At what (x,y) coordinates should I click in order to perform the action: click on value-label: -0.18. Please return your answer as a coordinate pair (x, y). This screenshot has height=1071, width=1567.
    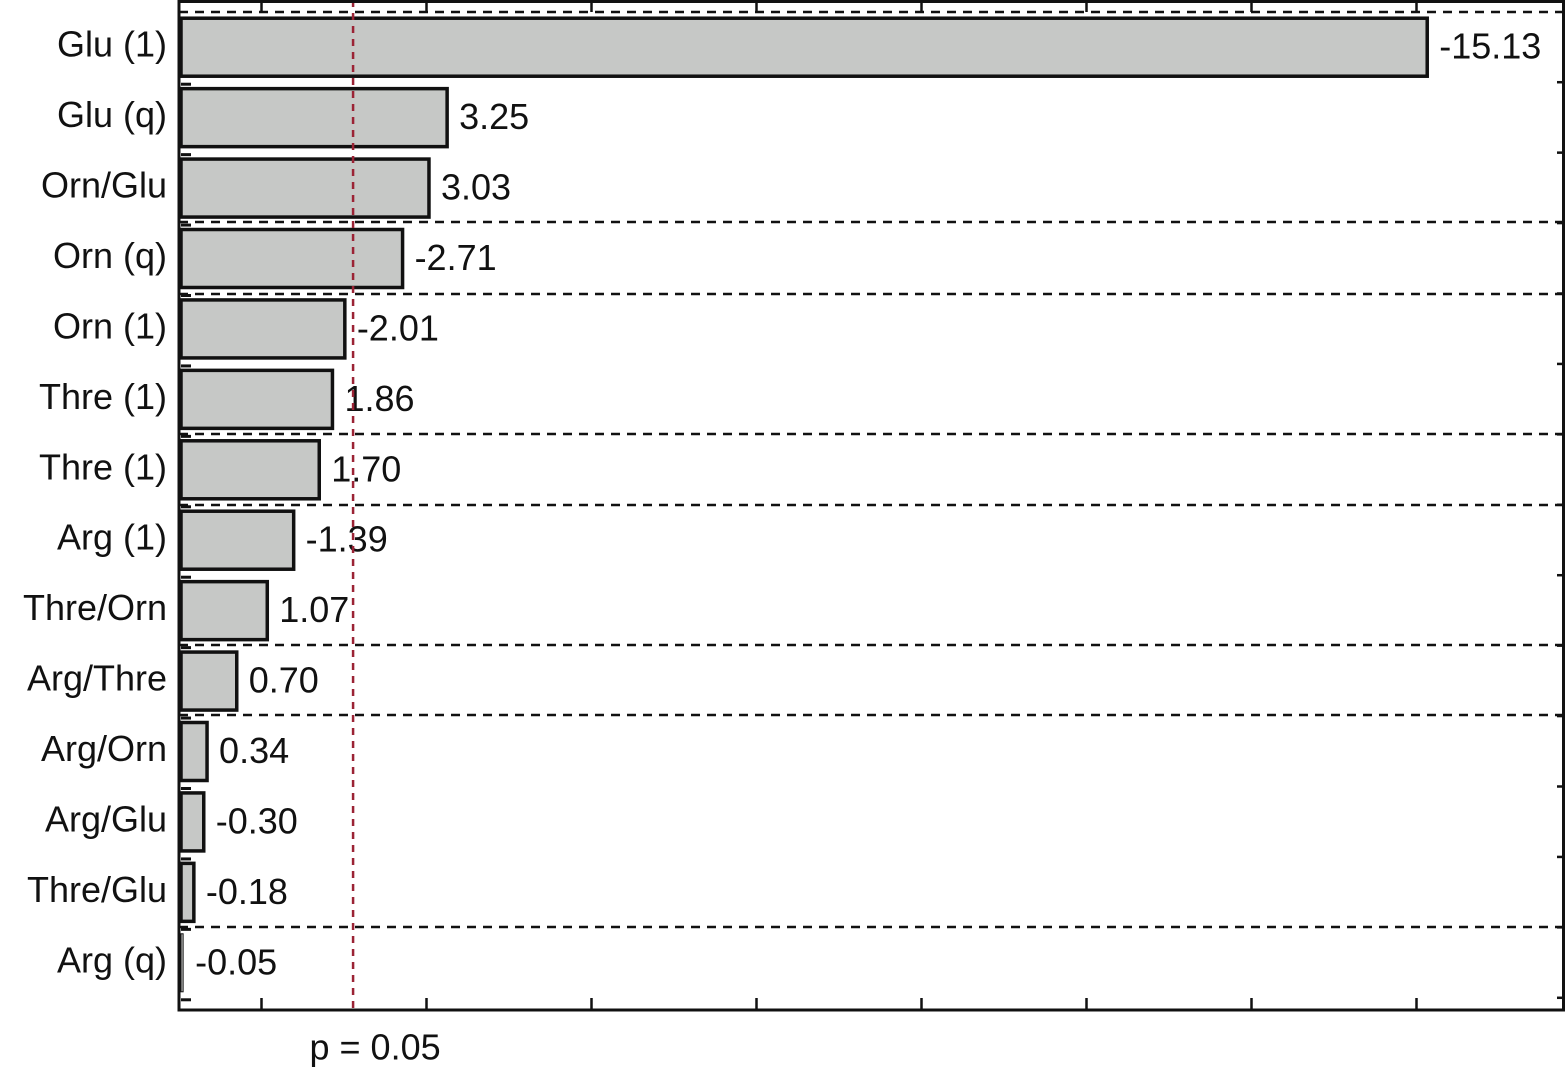
    Looking at the image, I should click on (247, 891).